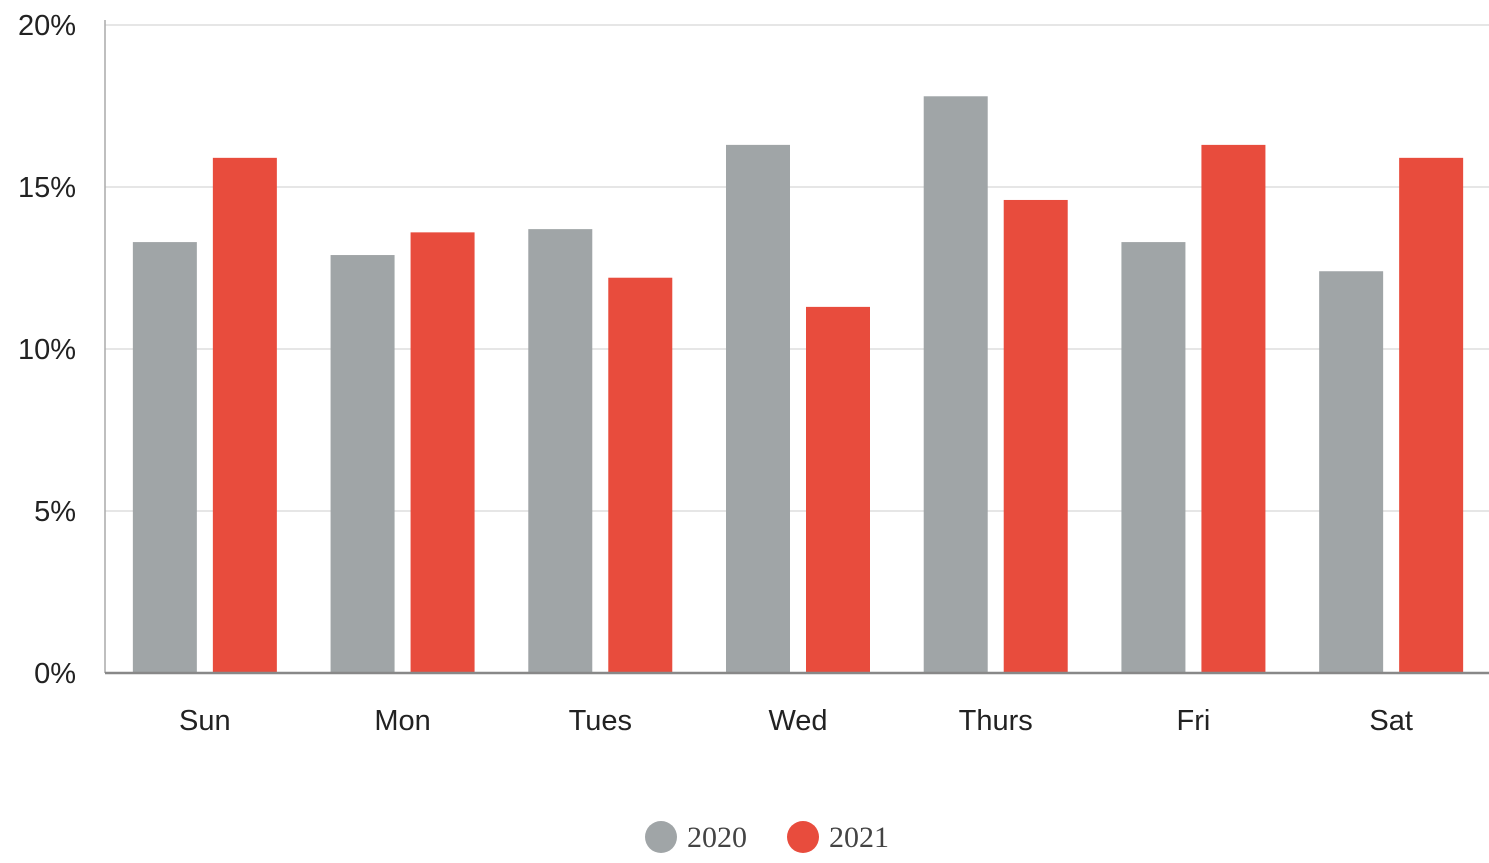 Image resolution: width=1489 pixels, height=863 pixels. What do you see at coordinates (1233, 408) in the screenshot?
I see `bar-2021-fri` at bounding box center [1233, 408].